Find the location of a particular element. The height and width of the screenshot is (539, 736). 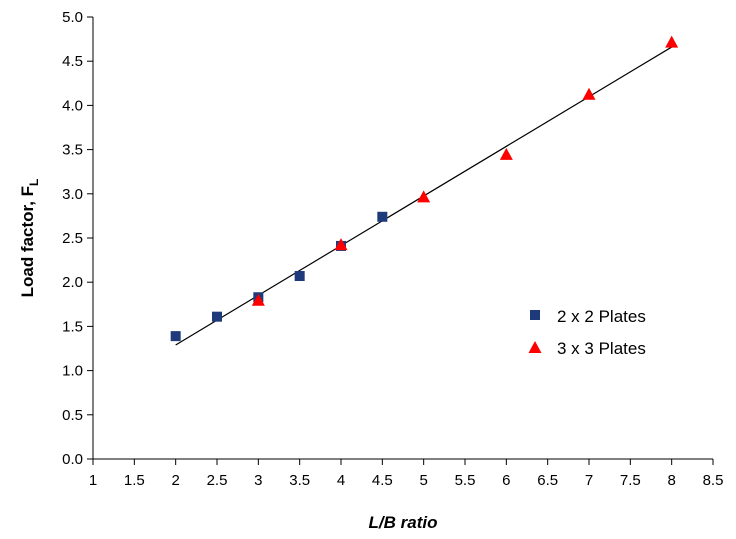

legend-label-3x3: 3 x 3 Plates is located at coordinates (601, 348).